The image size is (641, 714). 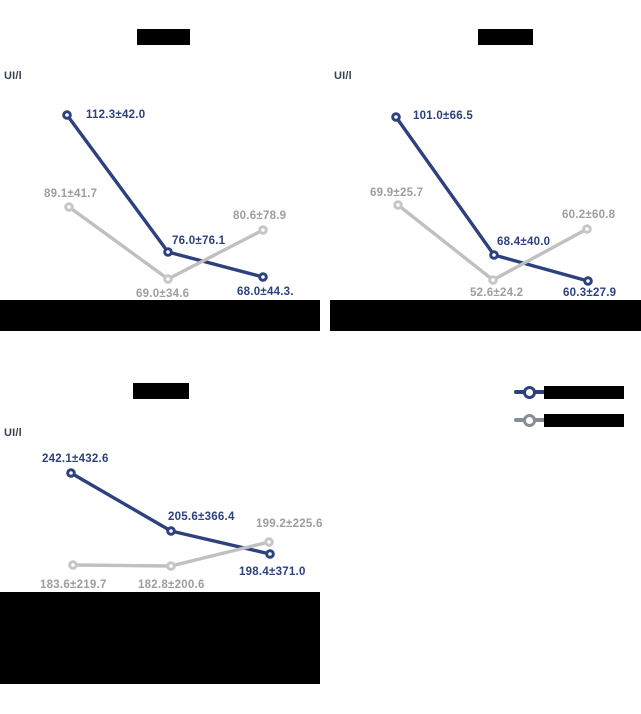 I want to click on series-b-point-label: 182.8±200.6, so click(x=171, y=585).